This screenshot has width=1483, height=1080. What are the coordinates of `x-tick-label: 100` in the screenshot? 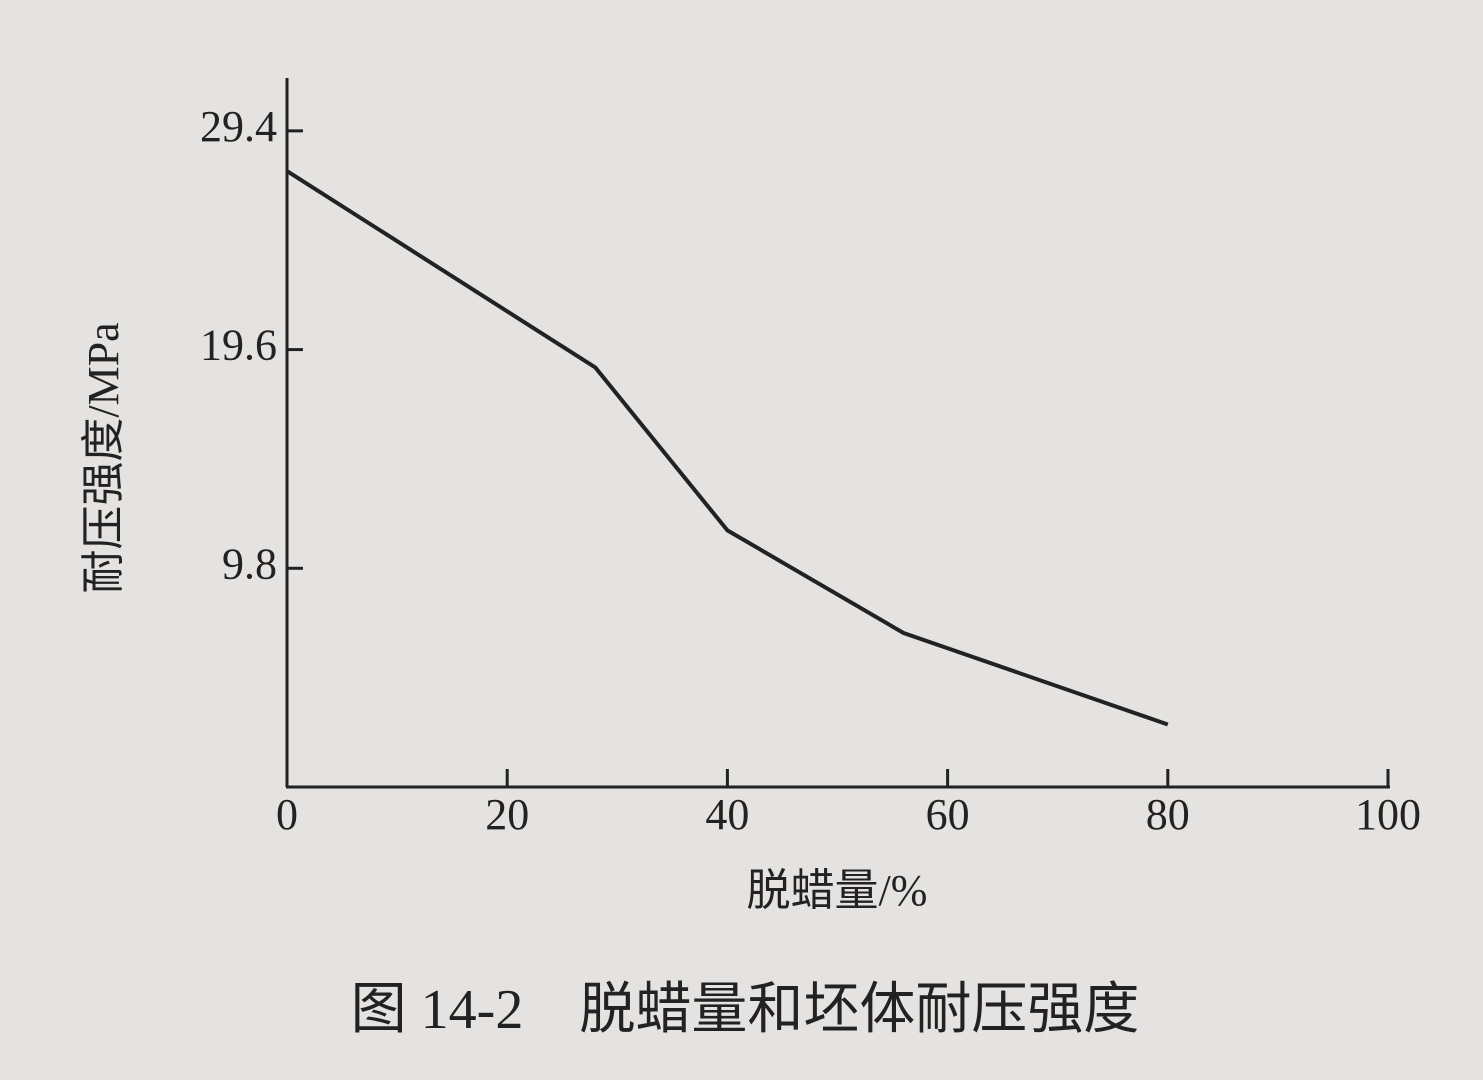 It's located at (1388, 814).